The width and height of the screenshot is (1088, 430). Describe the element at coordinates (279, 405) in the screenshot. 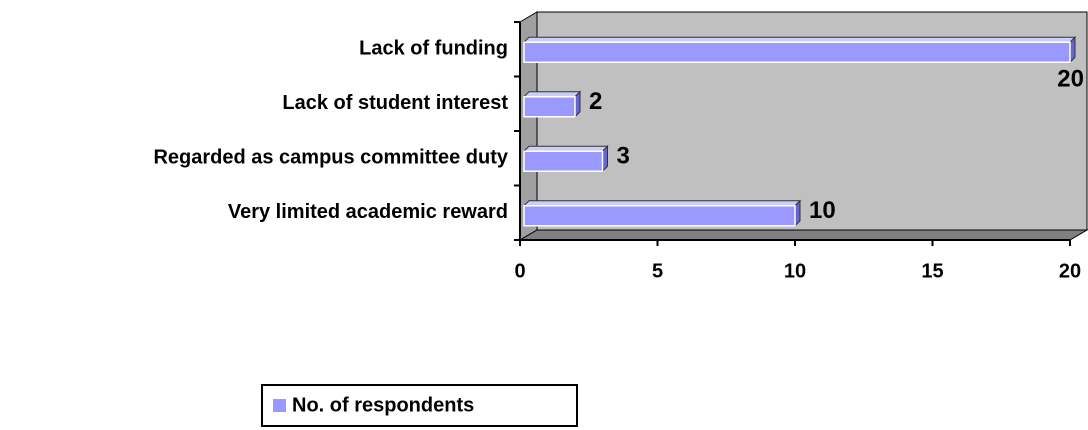

I see `legend-swatch` at that location.